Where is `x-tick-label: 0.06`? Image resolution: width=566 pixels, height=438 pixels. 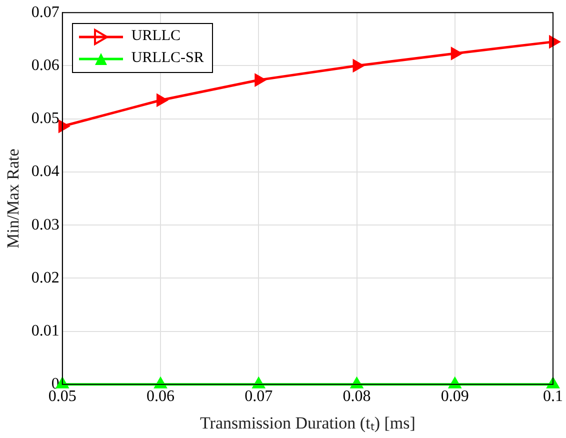 x-tick-label: 0.06 is located at coordinates (160, 397).